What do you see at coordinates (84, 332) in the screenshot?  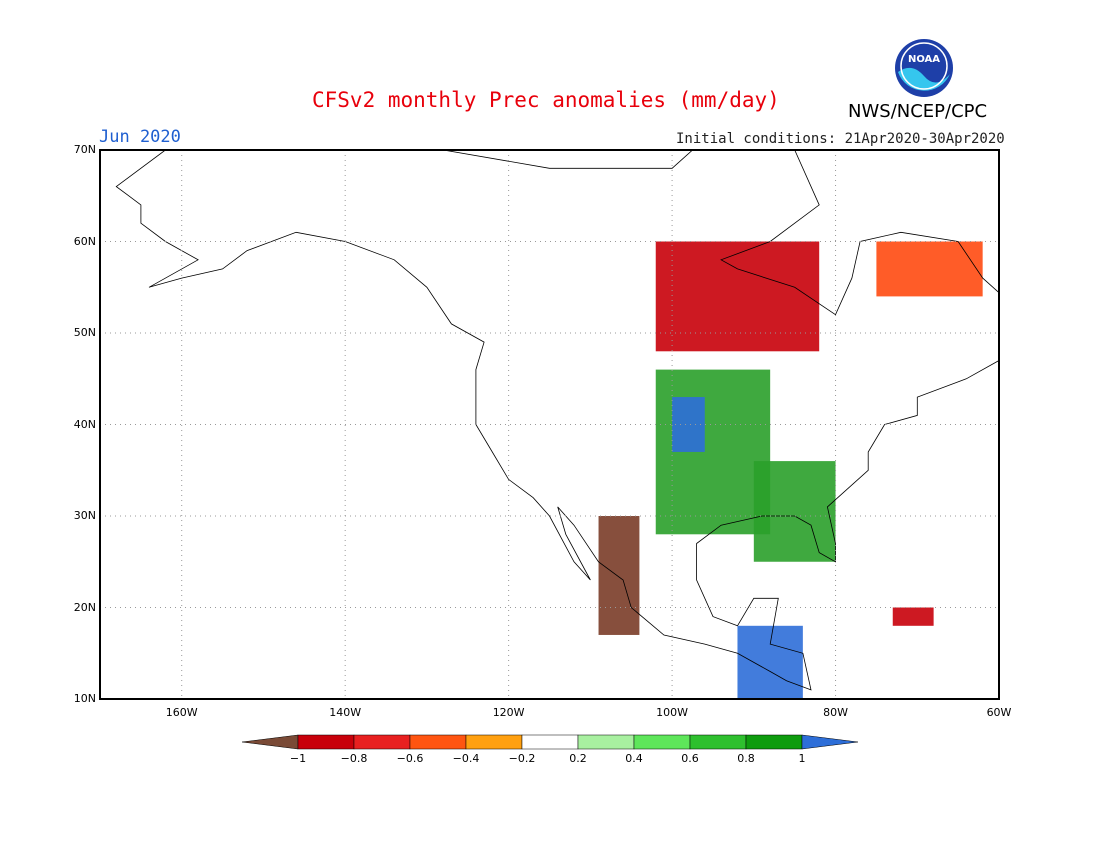 I see `lat-label: 50N` at bounding box center [84, 332].